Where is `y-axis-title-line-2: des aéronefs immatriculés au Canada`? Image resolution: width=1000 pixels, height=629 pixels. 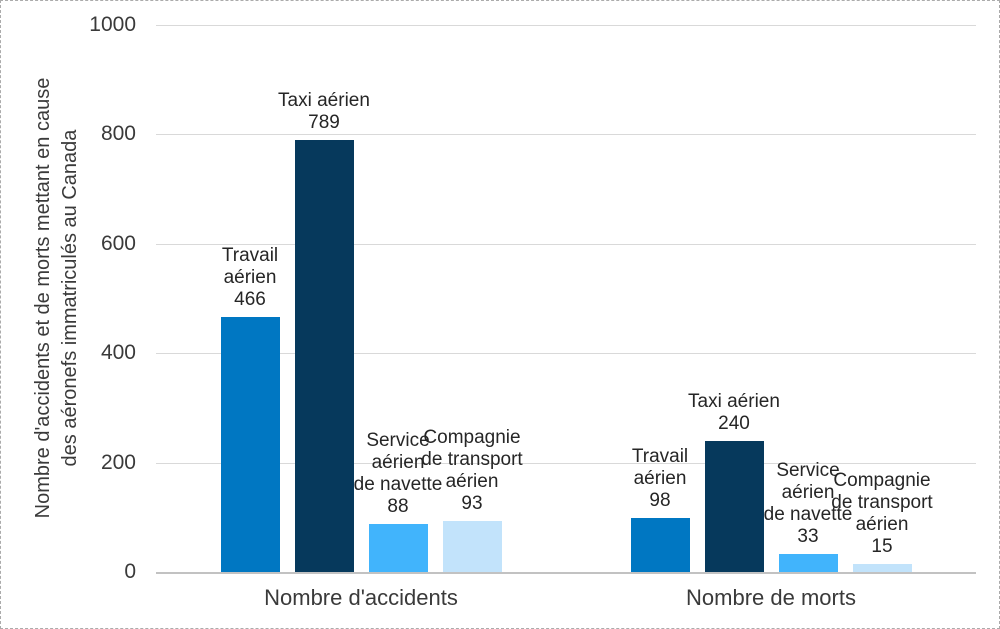 y-axis-title-line-2: des aéronefs immatriculés au Canada is located at coordinates (70, 298).